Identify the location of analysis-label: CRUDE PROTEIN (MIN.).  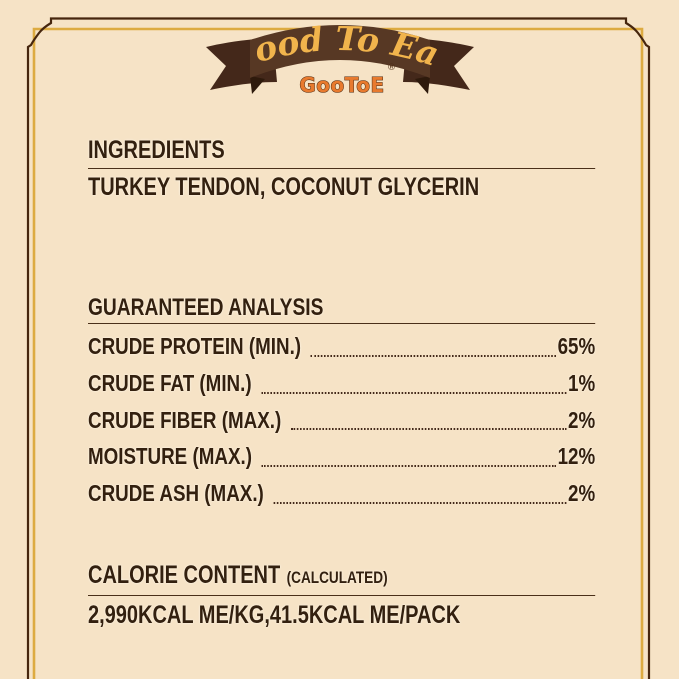
(195, 346).